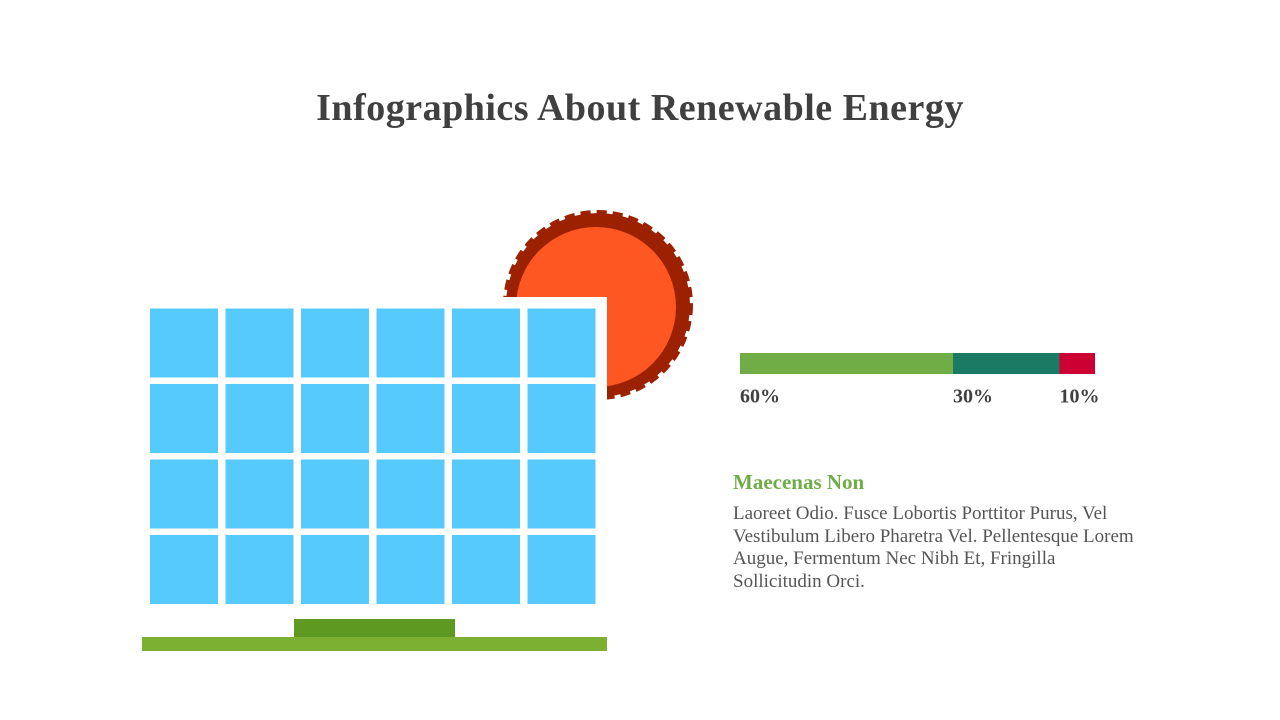 The width and height of the screenshot is (1280, 720). What do you see at coordinates (920, 380) in the screenshot?
I see `stacked-bar: 60% 30% 10%` at bounding box center [920, 380].